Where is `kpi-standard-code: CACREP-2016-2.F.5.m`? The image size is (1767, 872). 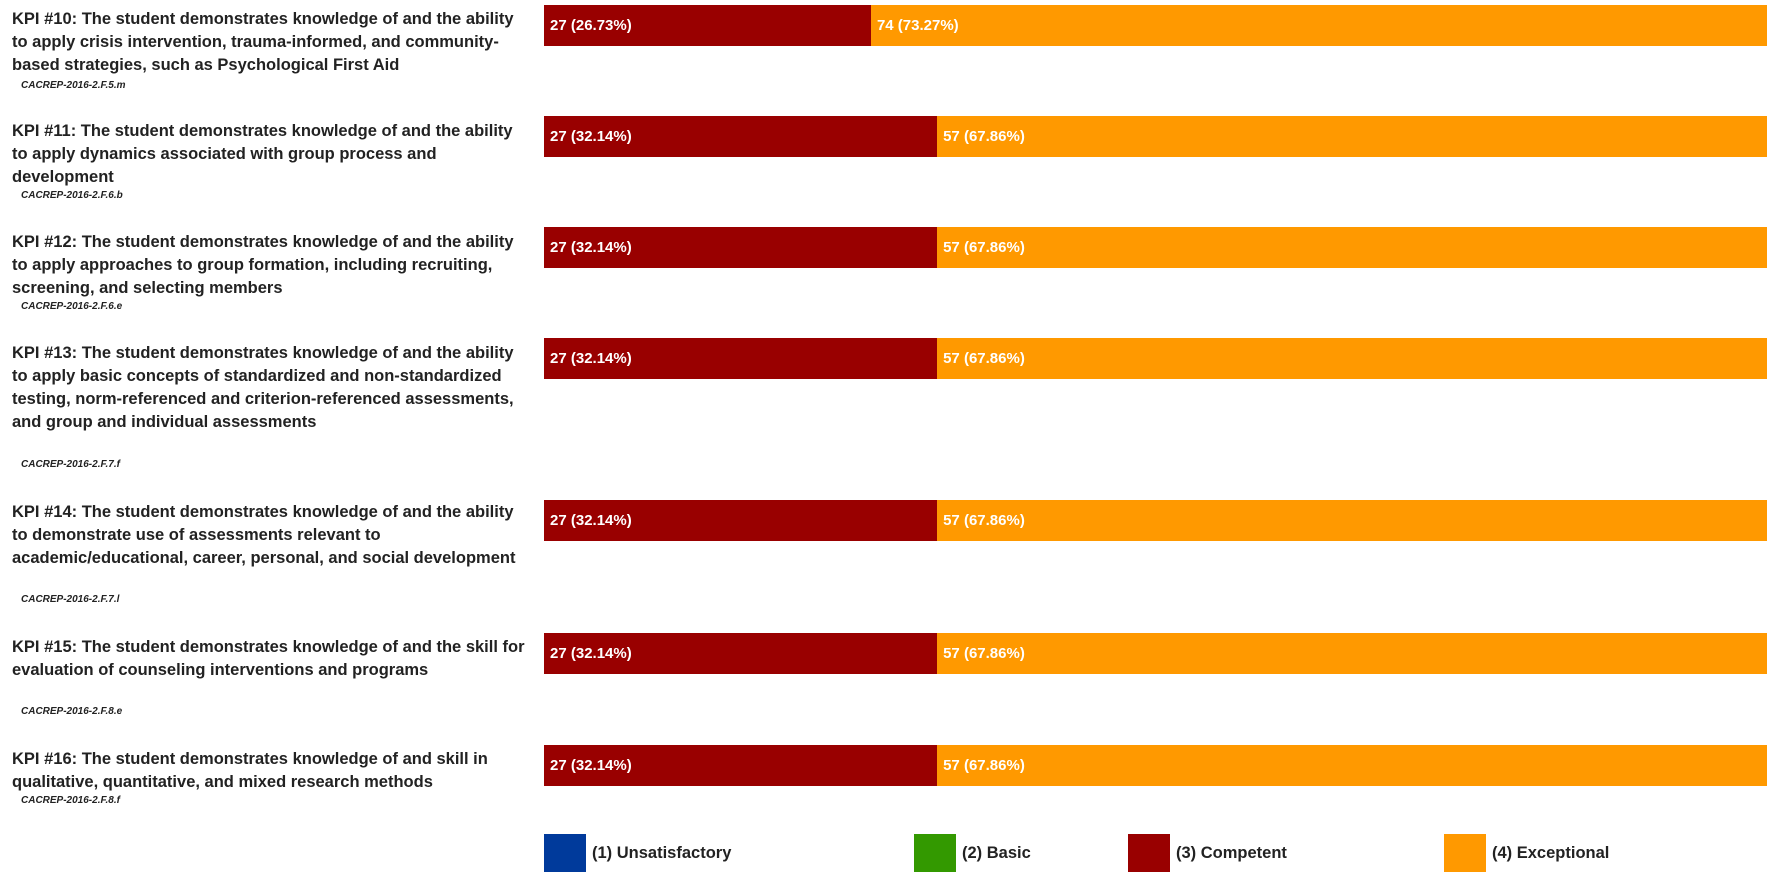 kpi-standard-code: CACREP-2016-2.F.5.m is located at coordinates (73, 85).